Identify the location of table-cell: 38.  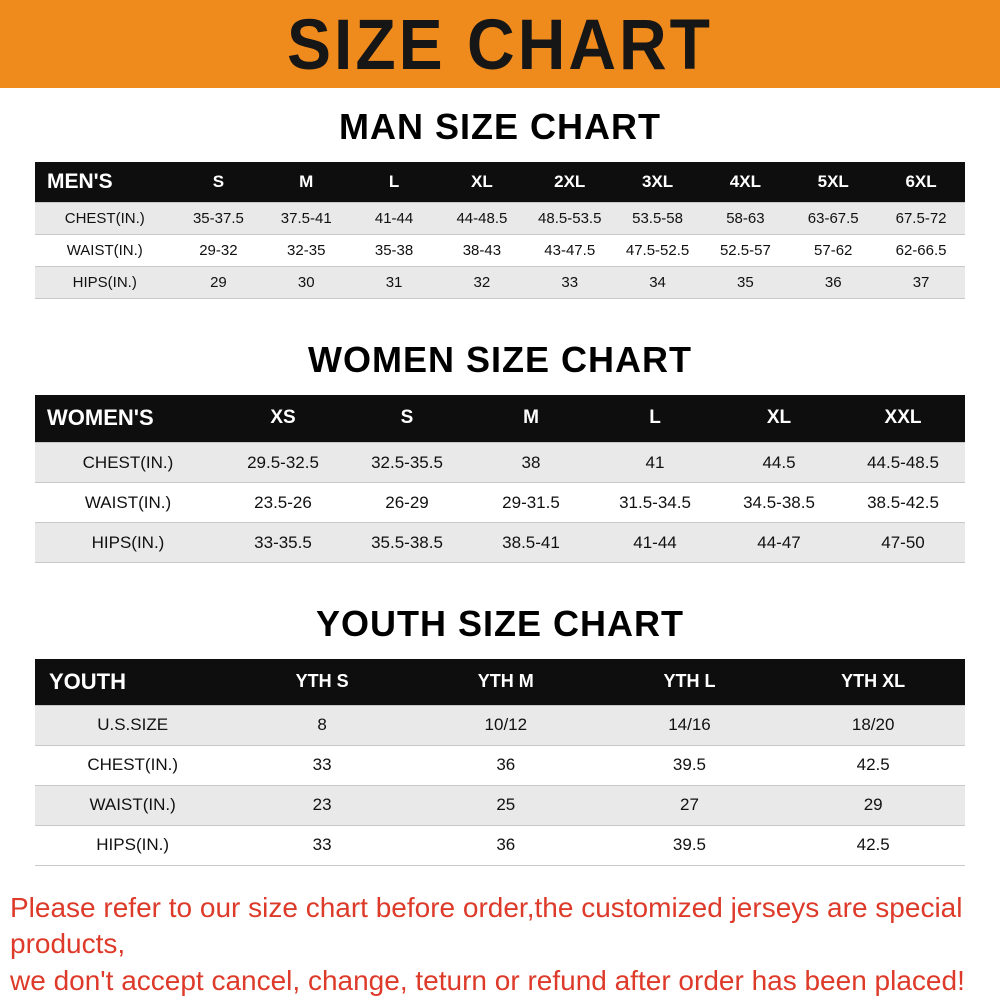
(531, 462).